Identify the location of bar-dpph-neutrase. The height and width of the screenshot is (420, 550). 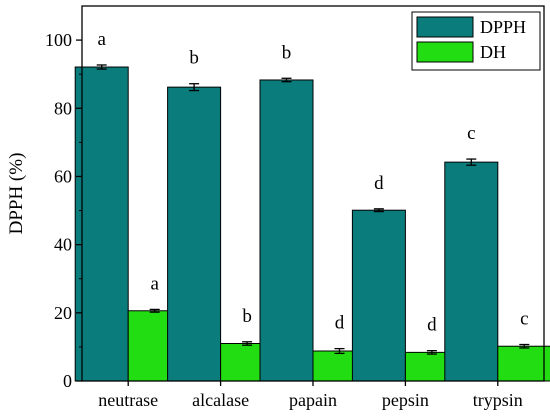
(101, 224).